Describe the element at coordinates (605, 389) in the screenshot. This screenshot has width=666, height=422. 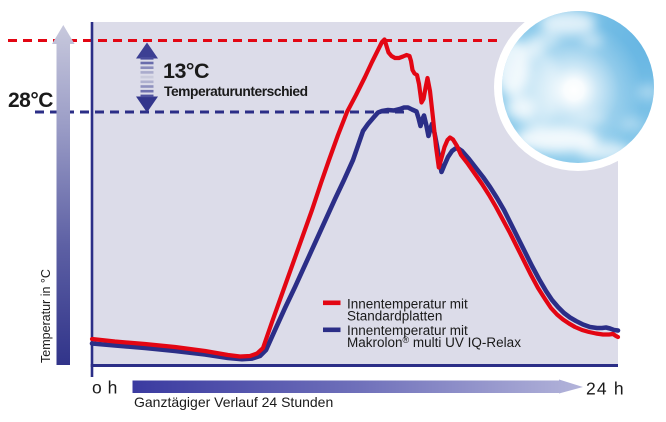
I see `svg-text: 24 h` at that location.